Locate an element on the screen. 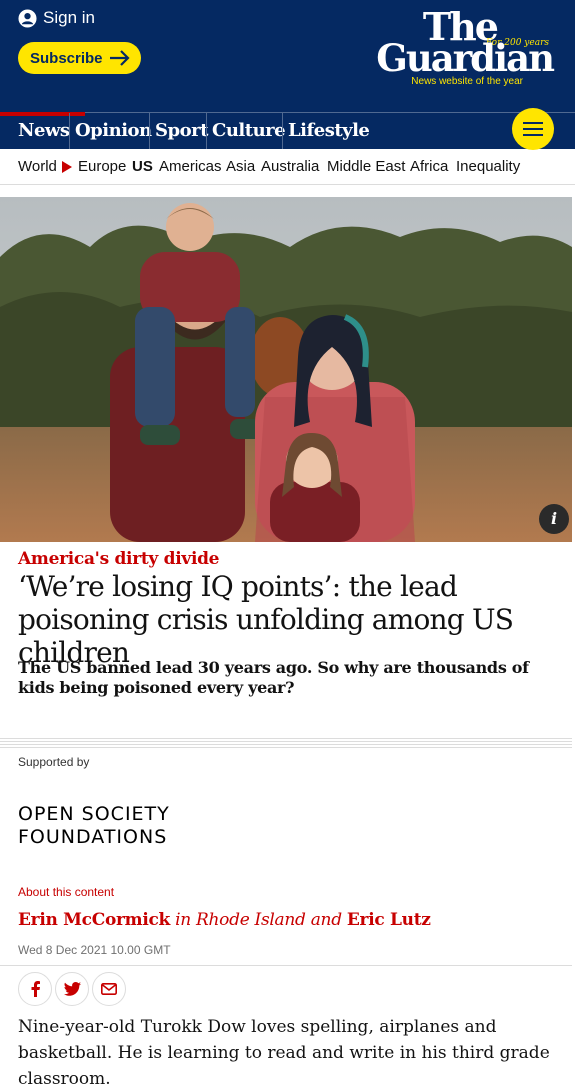 This screenshot has height=1086, width=575. subscribe-label: Subscribe is located at coordinates (66, 58).